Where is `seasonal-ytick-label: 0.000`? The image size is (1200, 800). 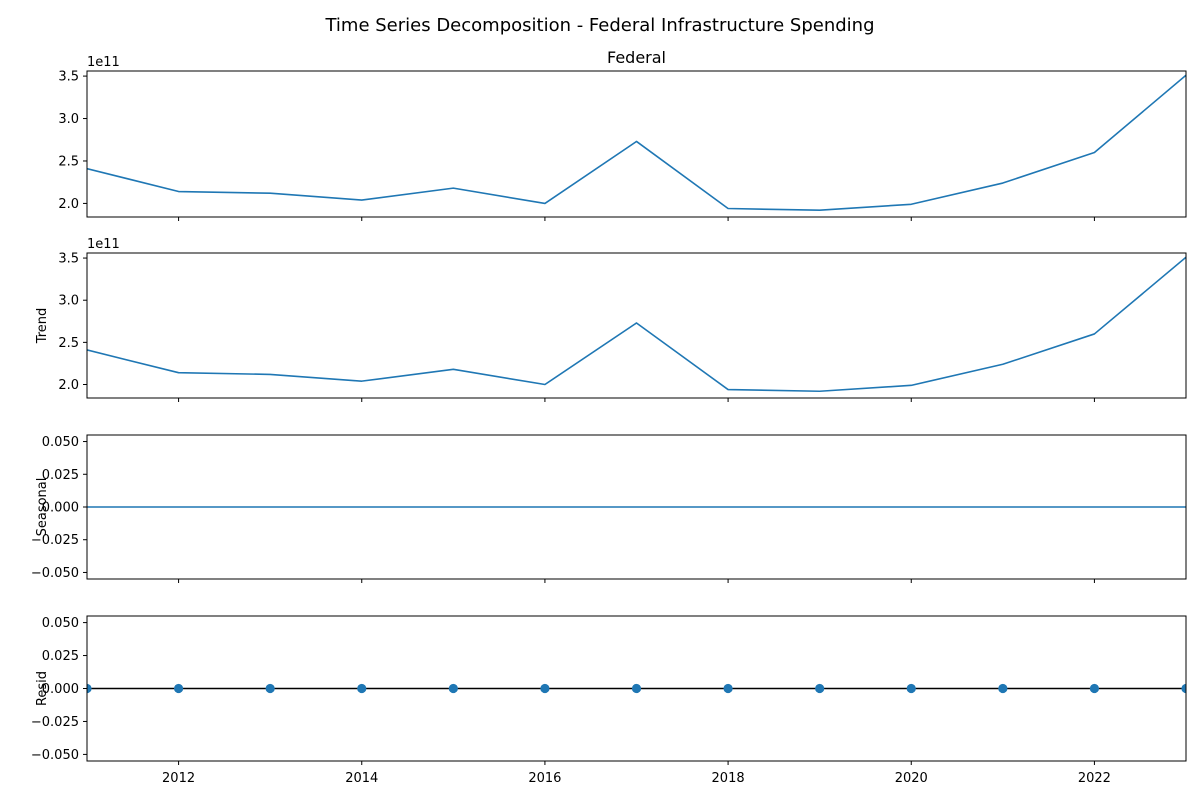
seasonal-ytick-label: 0.000 is located at coordinates (60, 508).